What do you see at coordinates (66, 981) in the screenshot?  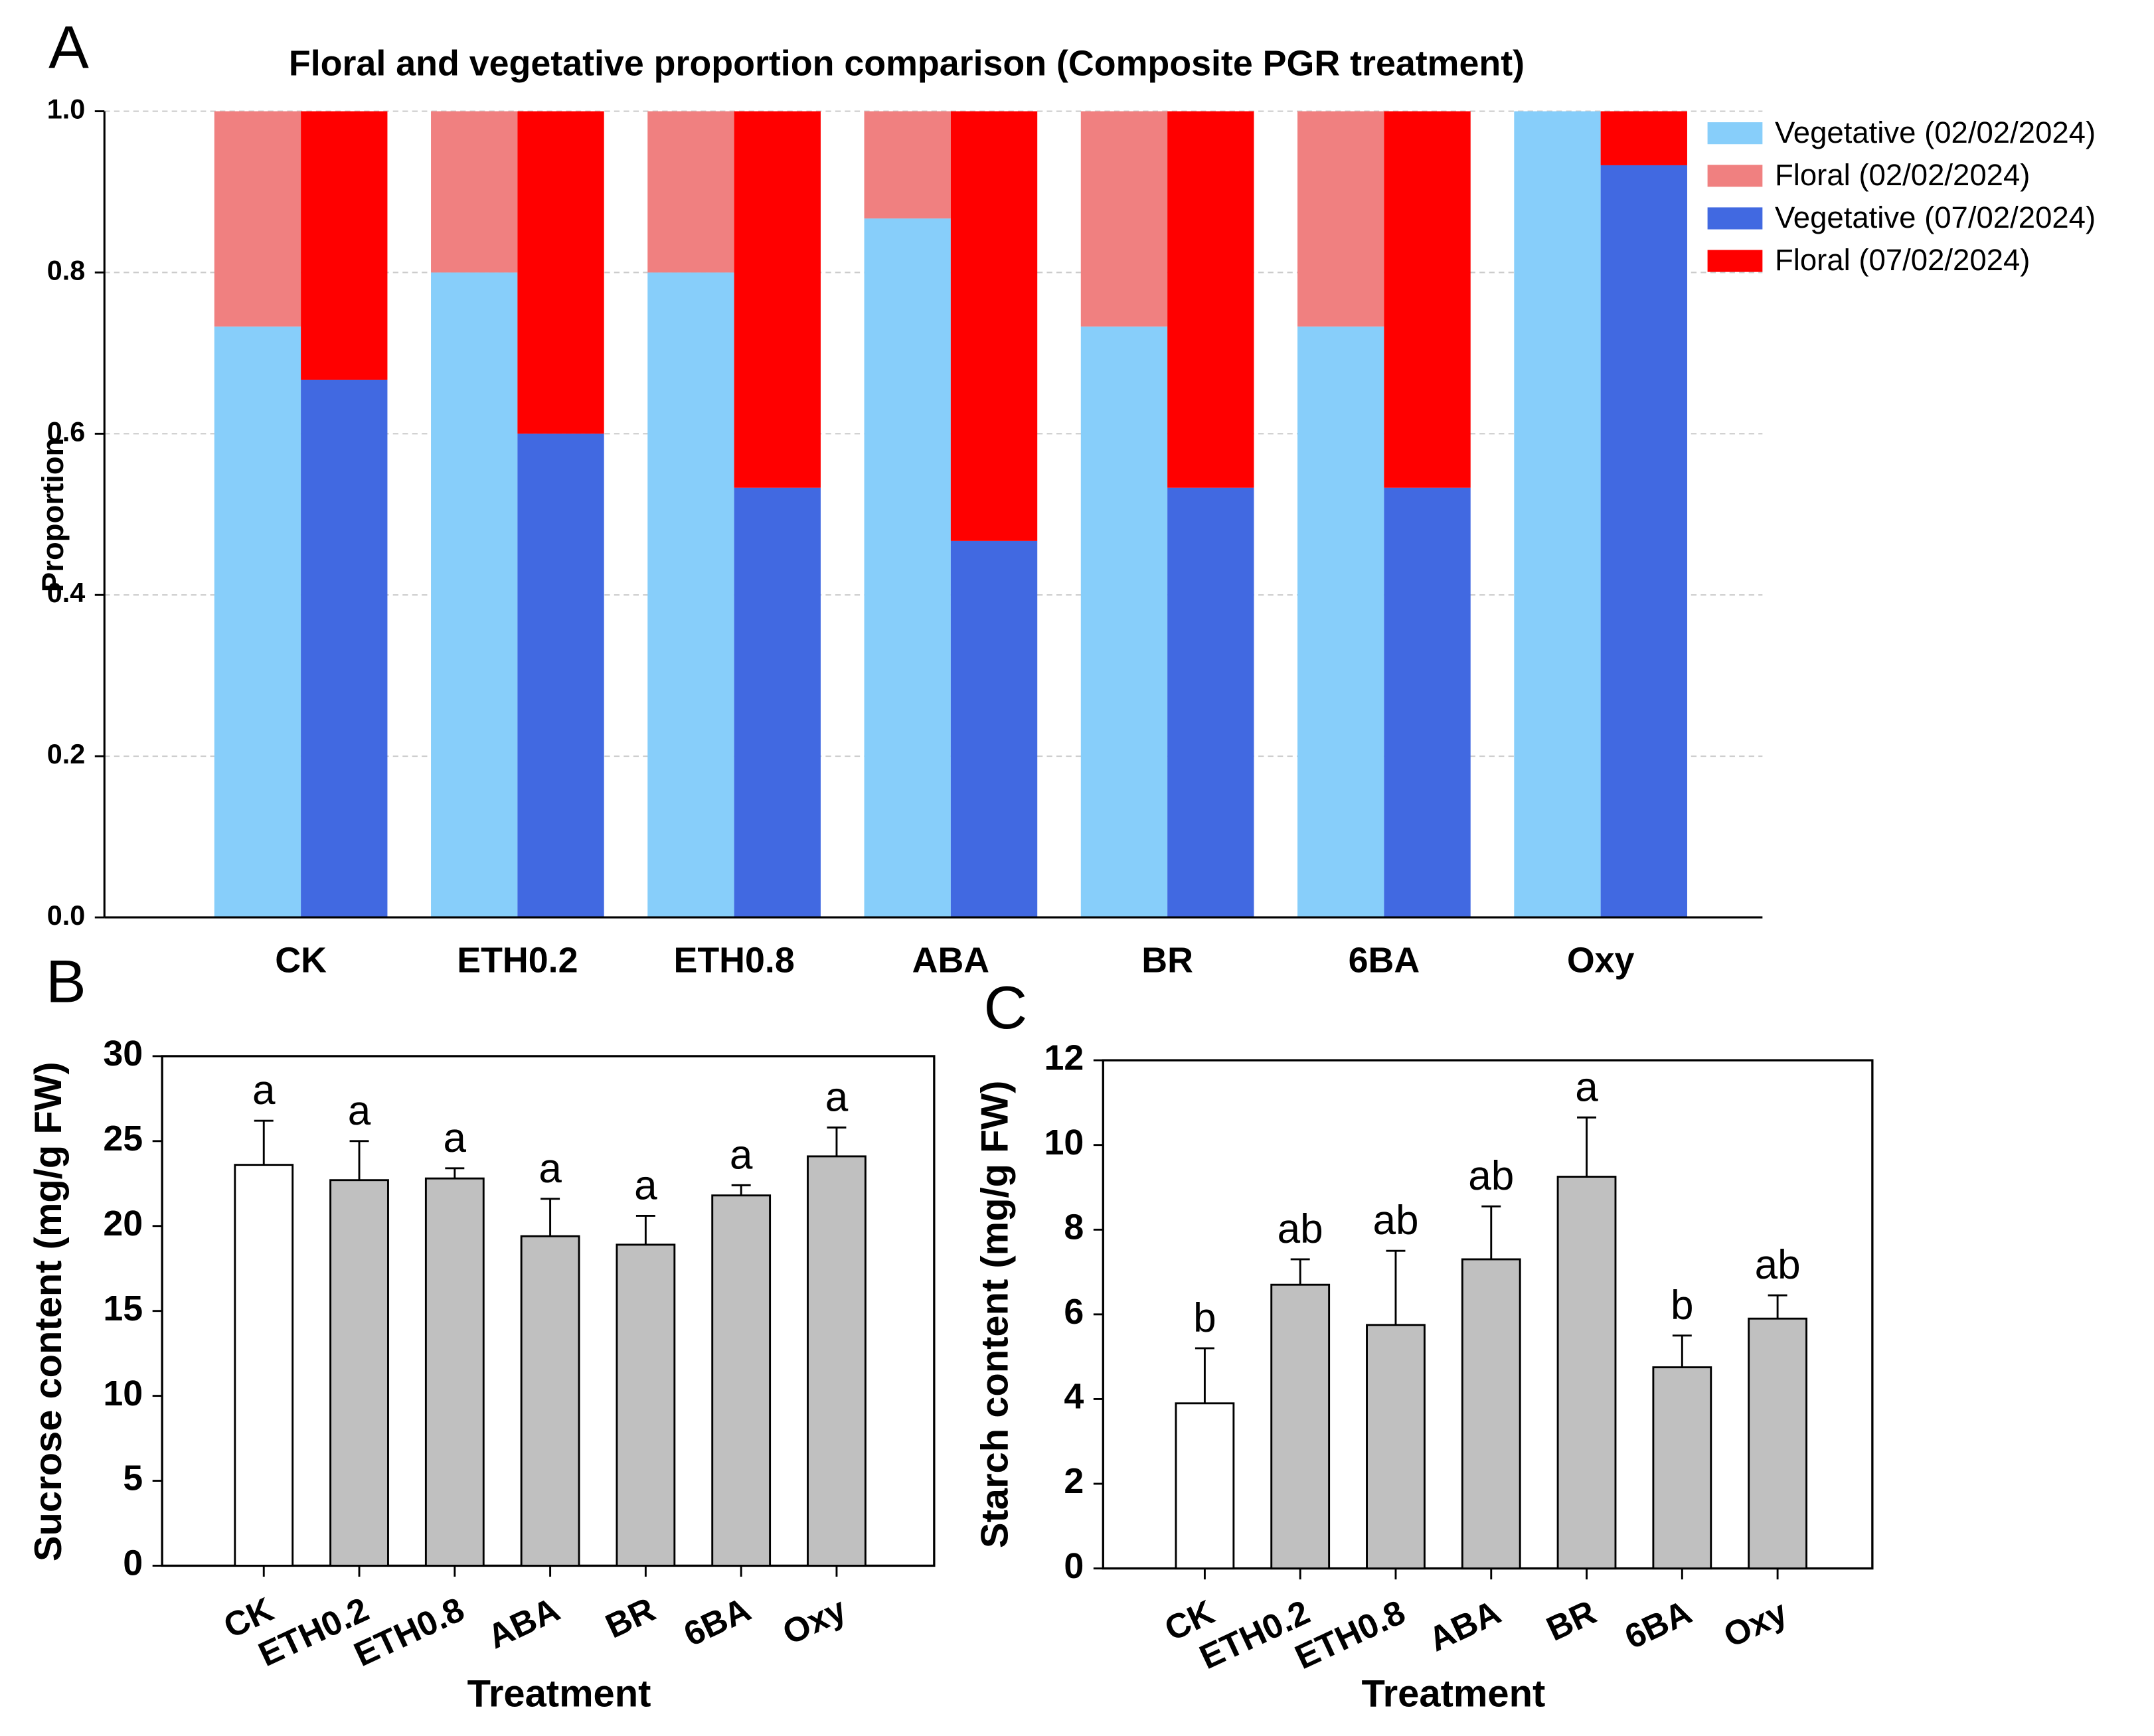 I see `panel-label: B` at bounding box center [66, 981].